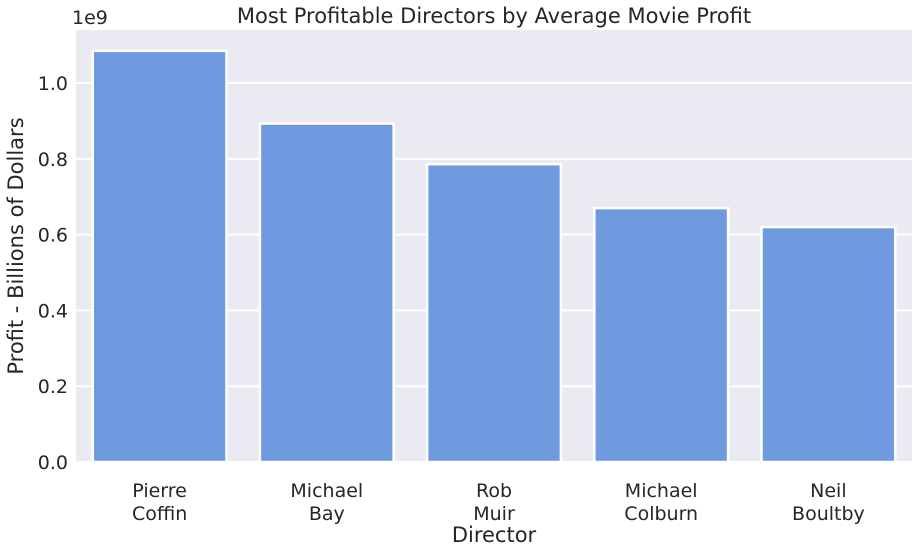 This screenshot has height=551, width=918. Describe the element at coordinates (159, 502) in the screenshot. I see `x-tick-label-0: Pierre Coffin` at that location.